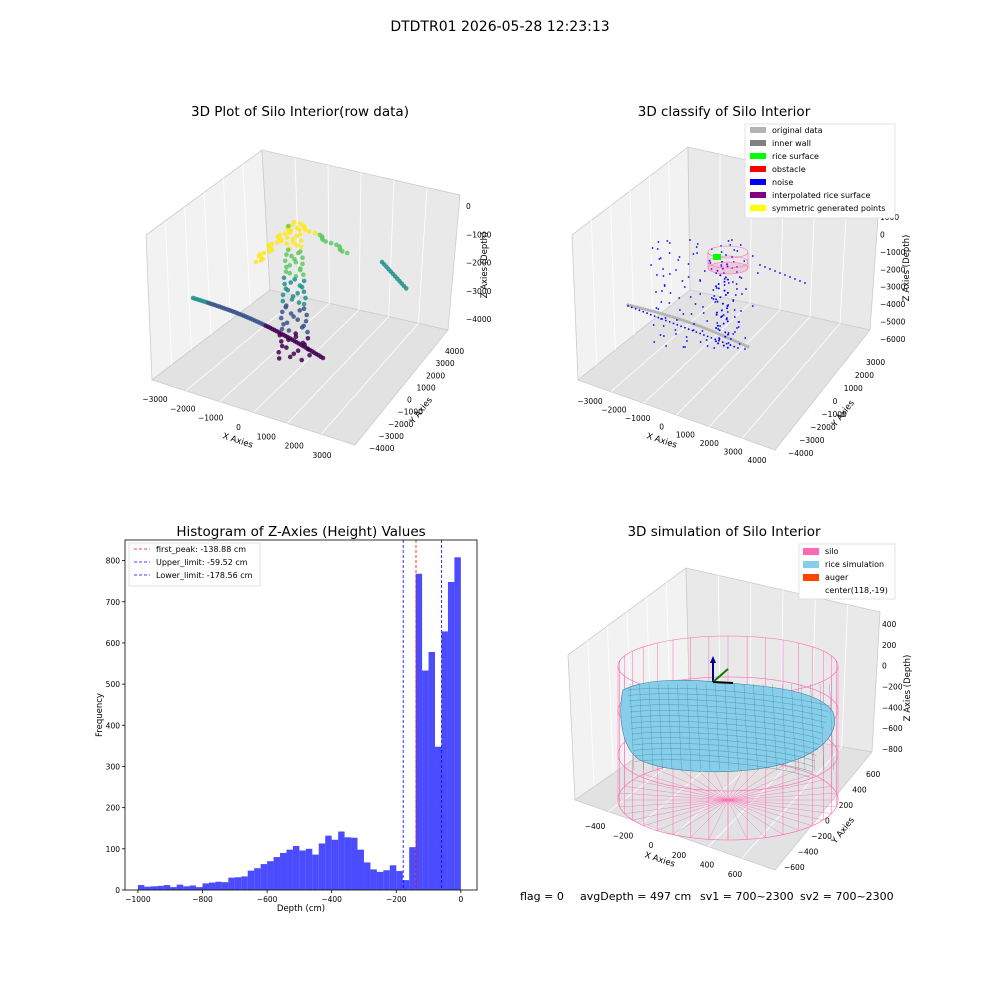 The width and height of the screenshot is (1000, 1000). I want to click on cls-x-tick-6: 3000, so click(733, 452).